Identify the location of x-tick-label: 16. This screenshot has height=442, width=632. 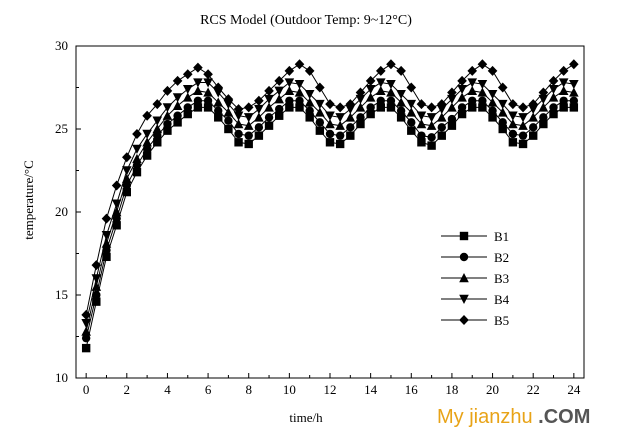
(412, 389).